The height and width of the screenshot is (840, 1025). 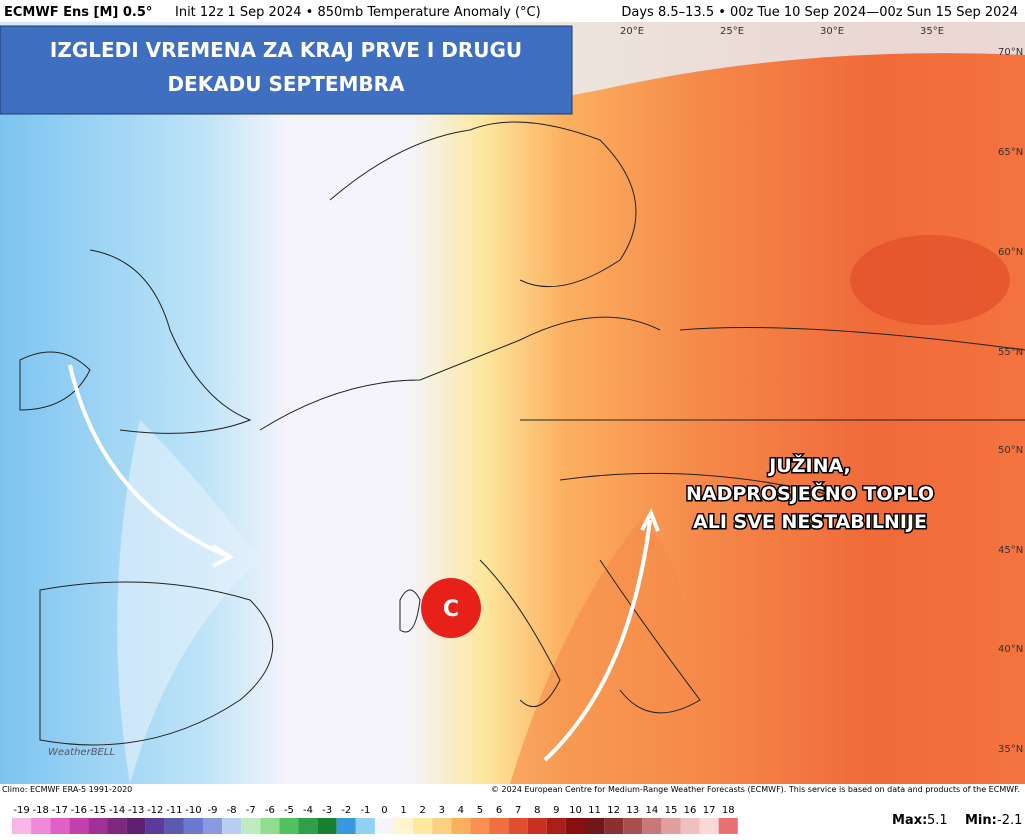 I want to click on annotation-line: ALI SVE NESTABILNIJE, so click(x=810, y=522).